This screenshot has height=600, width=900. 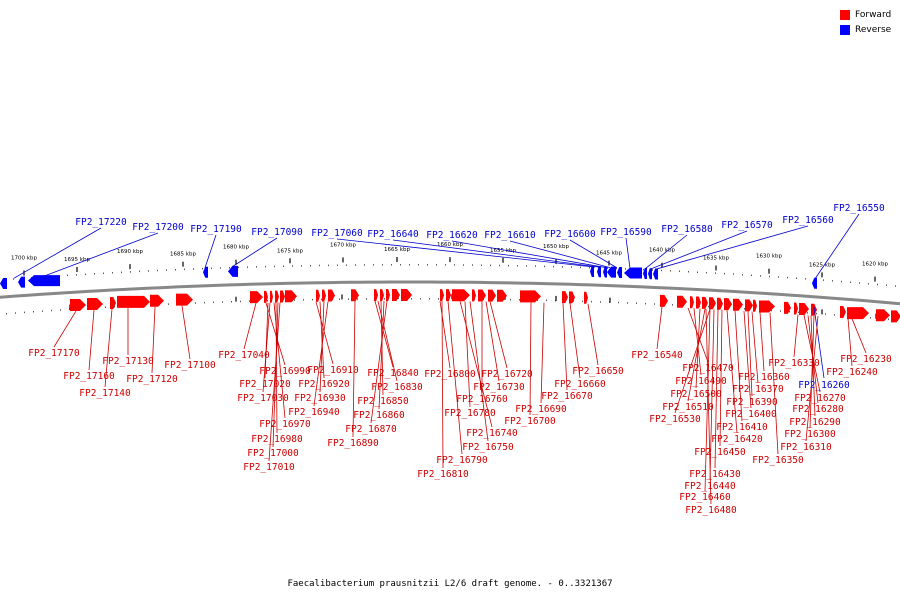 What do you see at coordinates (265, 384) in the screenshot?
I see `forward-gene-label: FP2_17020` at bounding box center [265, 384].